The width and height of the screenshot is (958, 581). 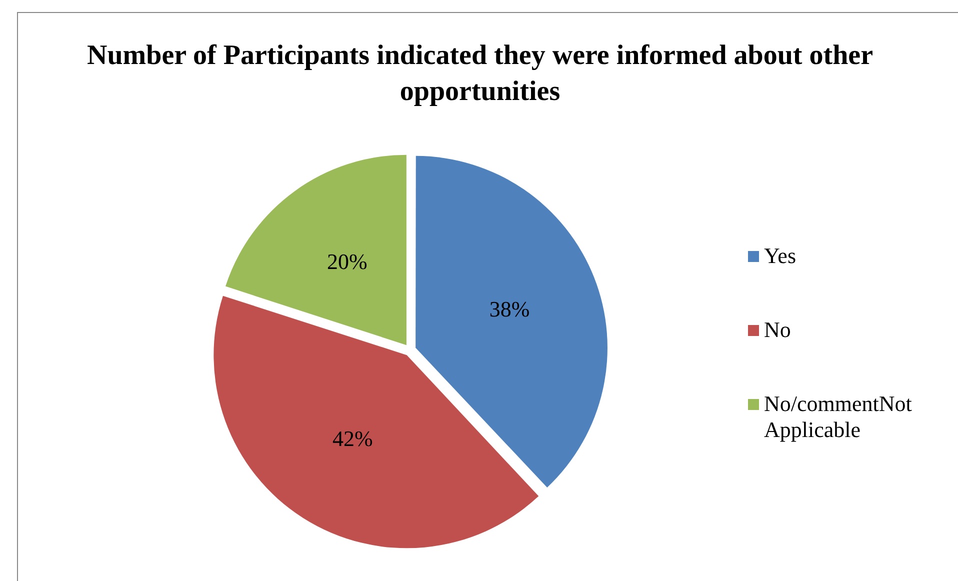 I want to click on legend-label: No, so click(x=777, y=330).